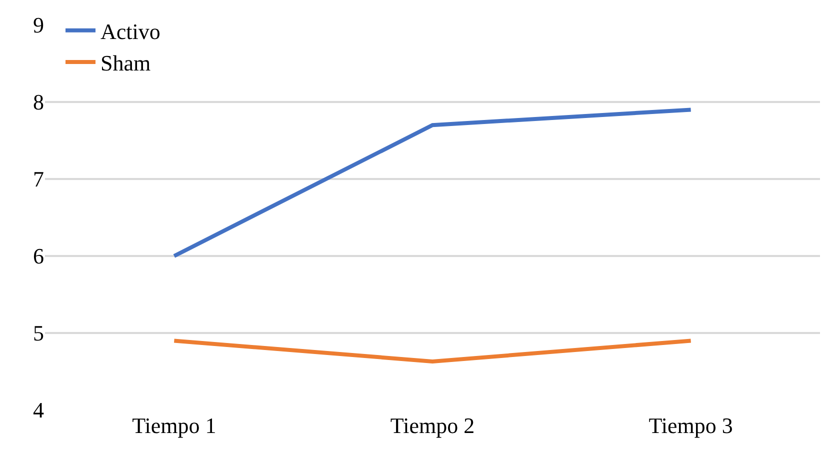 Image resolution: width=830 pixels, height=456 pixels. What do you see at coordinates (130, 31) in the screenshot?
I see `legend-label: Activo` at bounding box center [130, 31].